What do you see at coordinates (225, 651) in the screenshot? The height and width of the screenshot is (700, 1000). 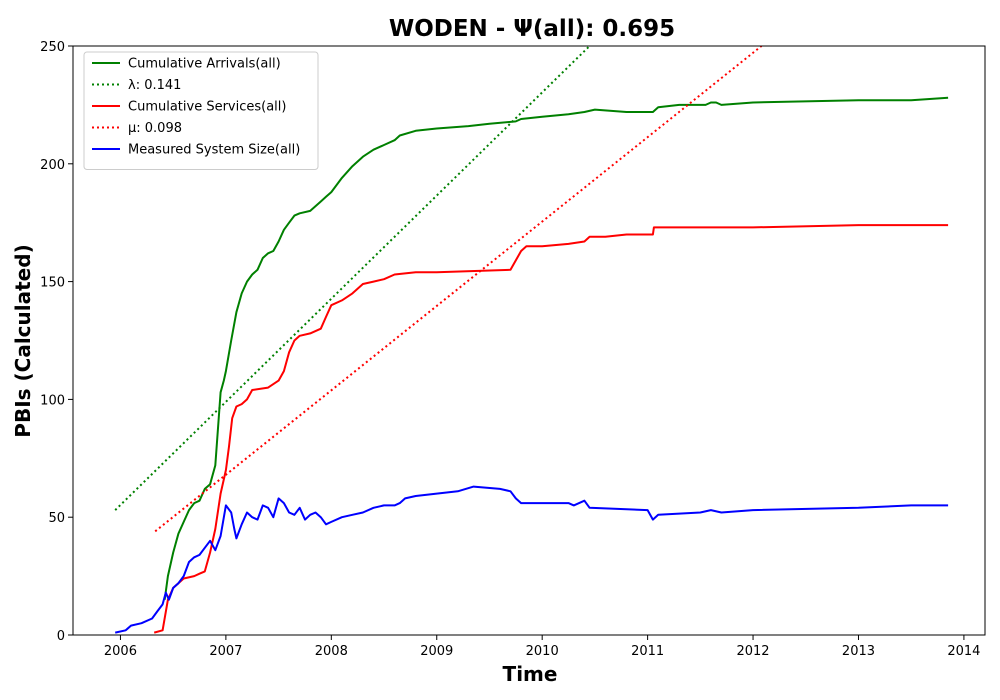 I see `x-tick-label: 2007` at bounding box center [225, 651].